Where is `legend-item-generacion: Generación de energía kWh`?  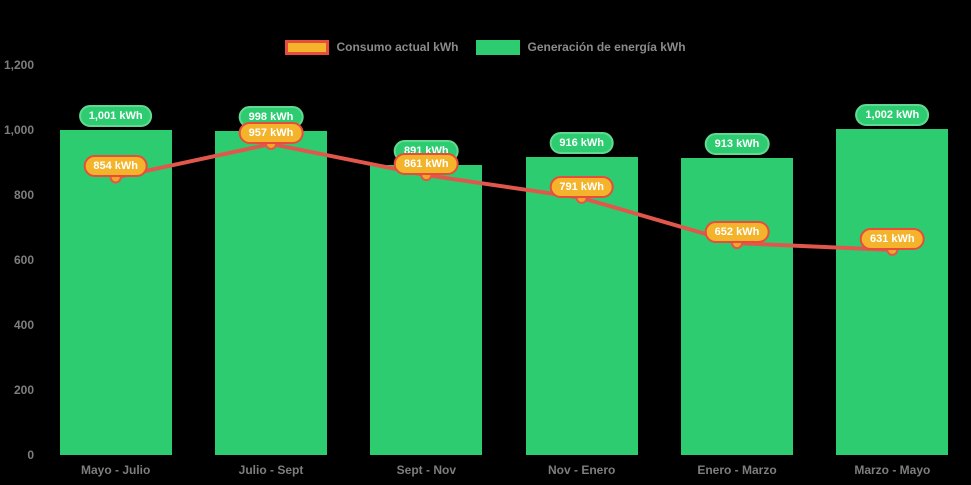 legend-item-generacion: Generación de energía kWh is located at coordinates (581, 47).